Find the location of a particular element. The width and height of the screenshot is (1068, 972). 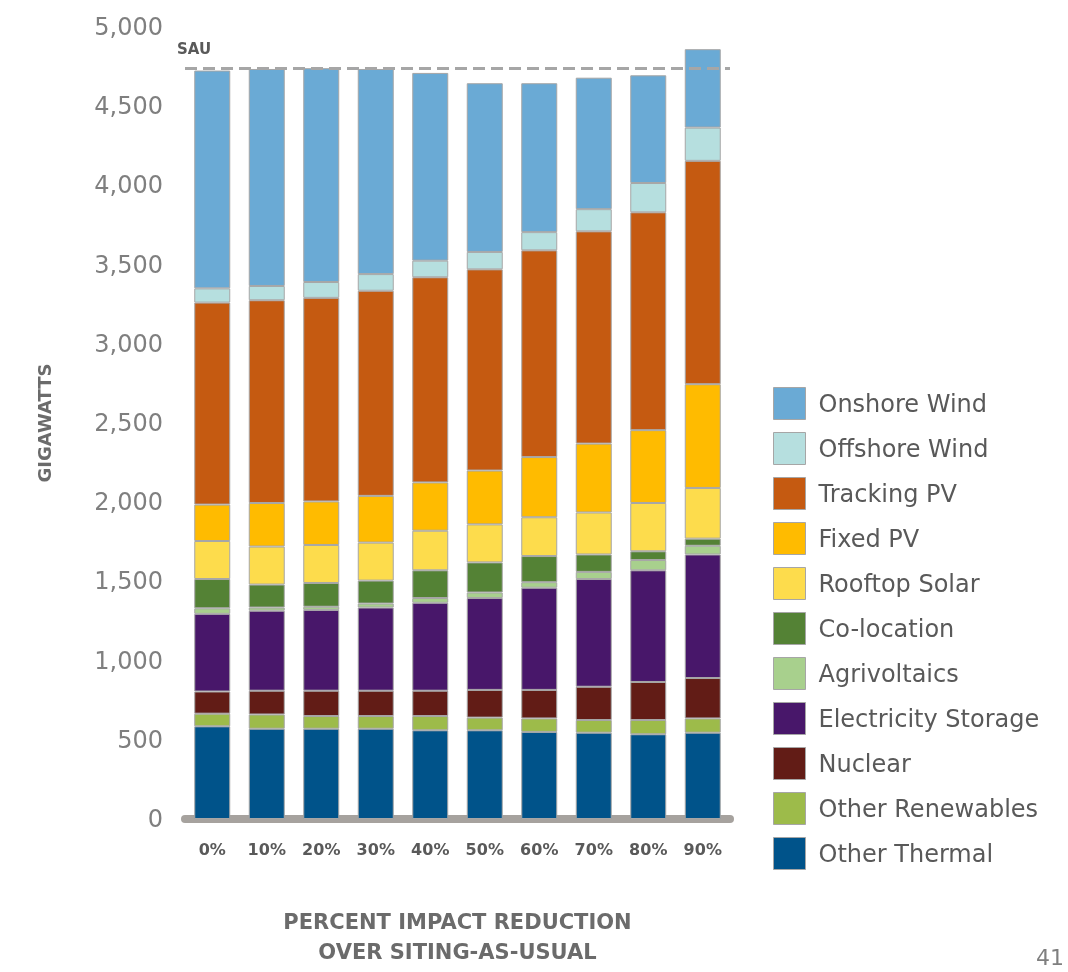

legend-label: Offshore Wind is located at coordinates (903, 448).